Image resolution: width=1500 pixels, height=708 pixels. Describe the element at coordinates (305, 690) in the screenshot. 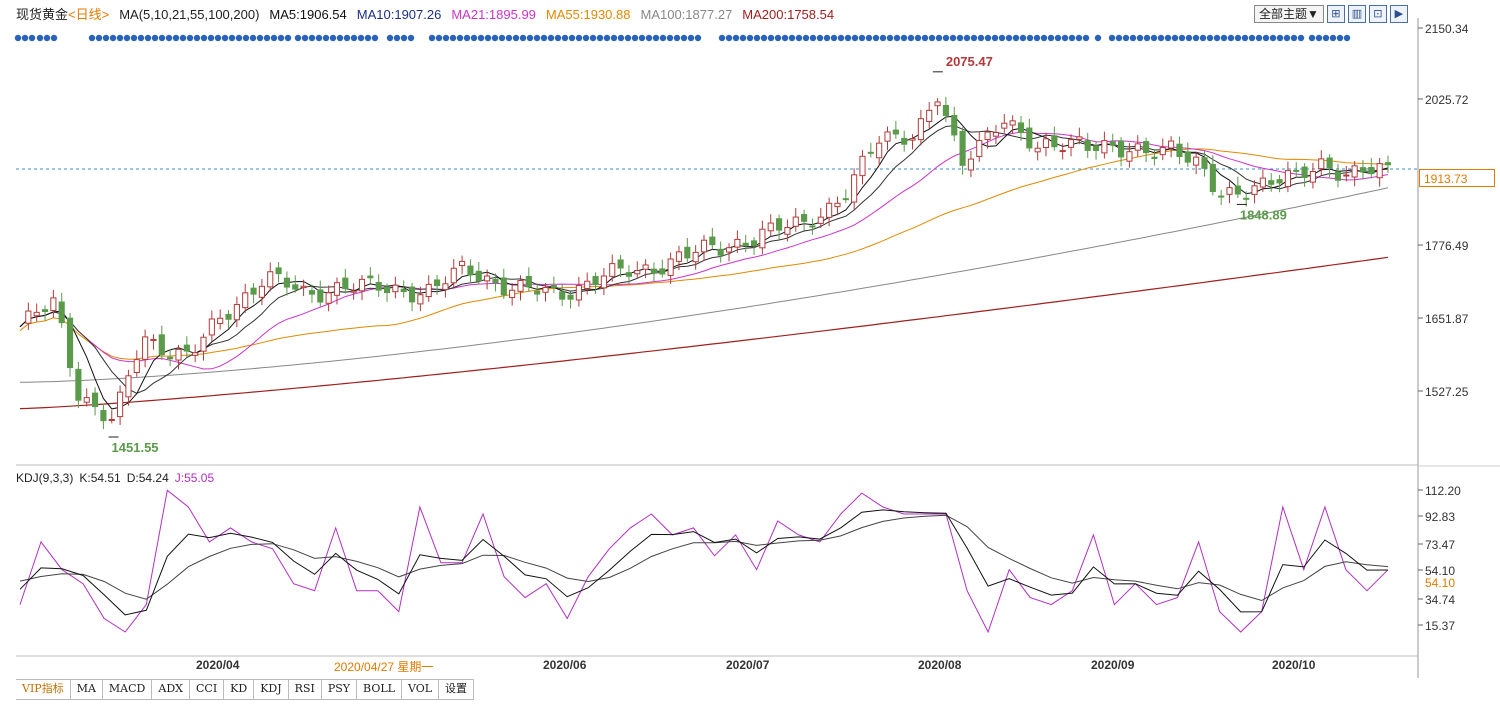

I see `tab-rsi: RSI` at that location.